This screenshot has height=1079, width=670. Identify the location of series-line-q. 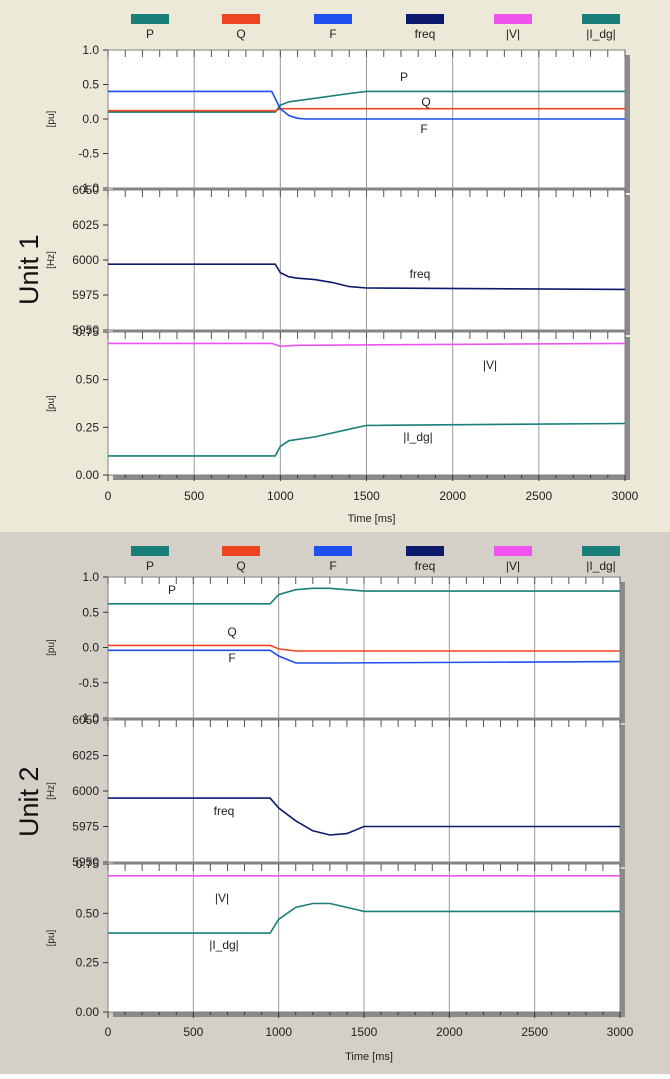
(364, 648).